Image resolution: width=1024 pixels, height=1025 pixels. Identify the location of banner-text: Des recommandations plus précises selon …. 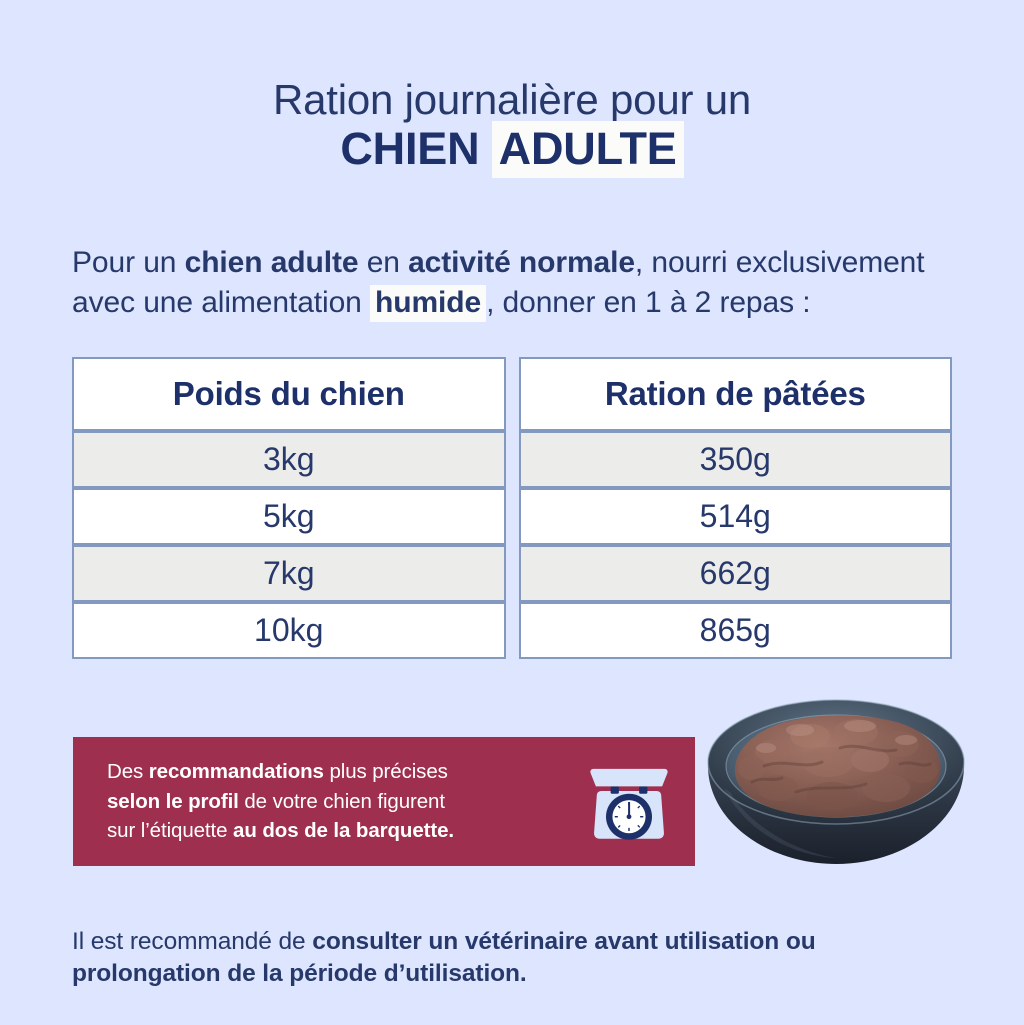
(340, 802).